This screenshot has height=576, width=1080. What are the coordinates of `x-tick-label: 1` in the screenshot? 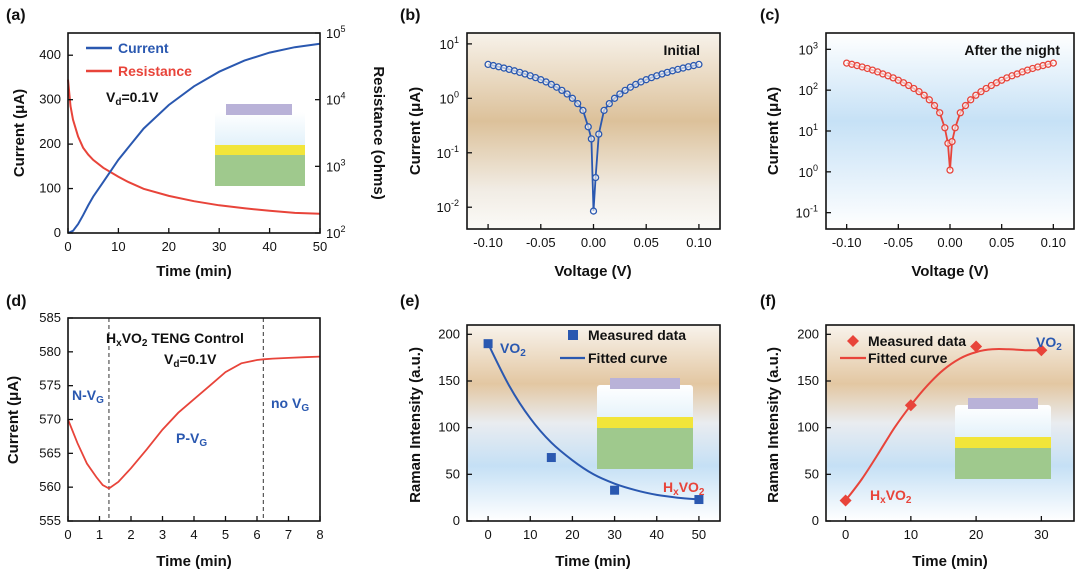 It's located at (99, 534).